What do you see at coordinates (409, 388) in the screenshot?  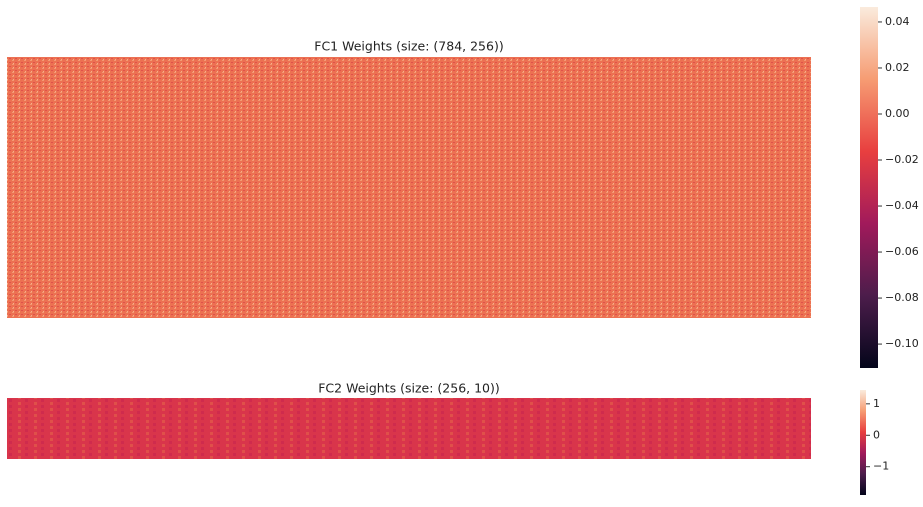 I see `chart-title: FC2 Weights (size: (256, 10))` at bounding box center [409, 388].